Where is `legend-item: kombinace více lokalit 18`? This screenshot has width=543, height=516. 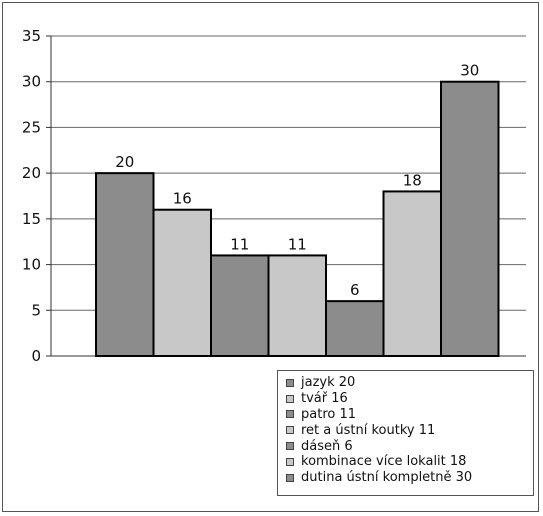 legend-item: kombinace více lokalit 18 is located at coordinates (409, 462).